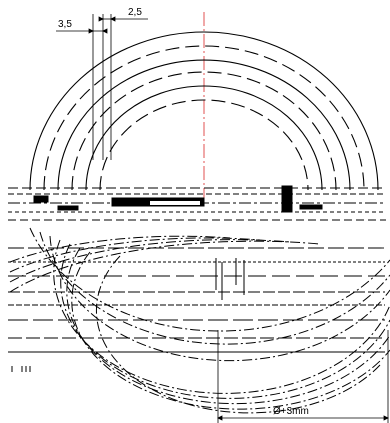 This screenshot has height=423, width=390. I want to click on top-dimension-lines, so click(102, 87).